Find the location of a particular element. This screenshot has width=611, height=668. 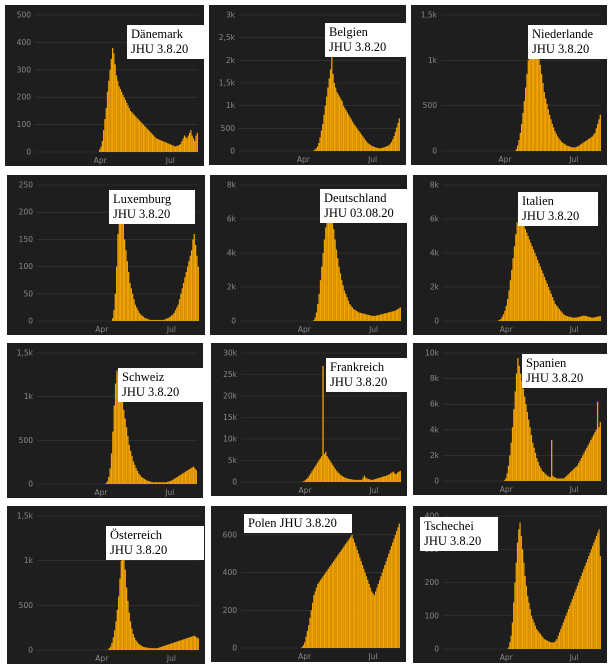

y-tick-label: 0 is located at coordinates (28, 152).